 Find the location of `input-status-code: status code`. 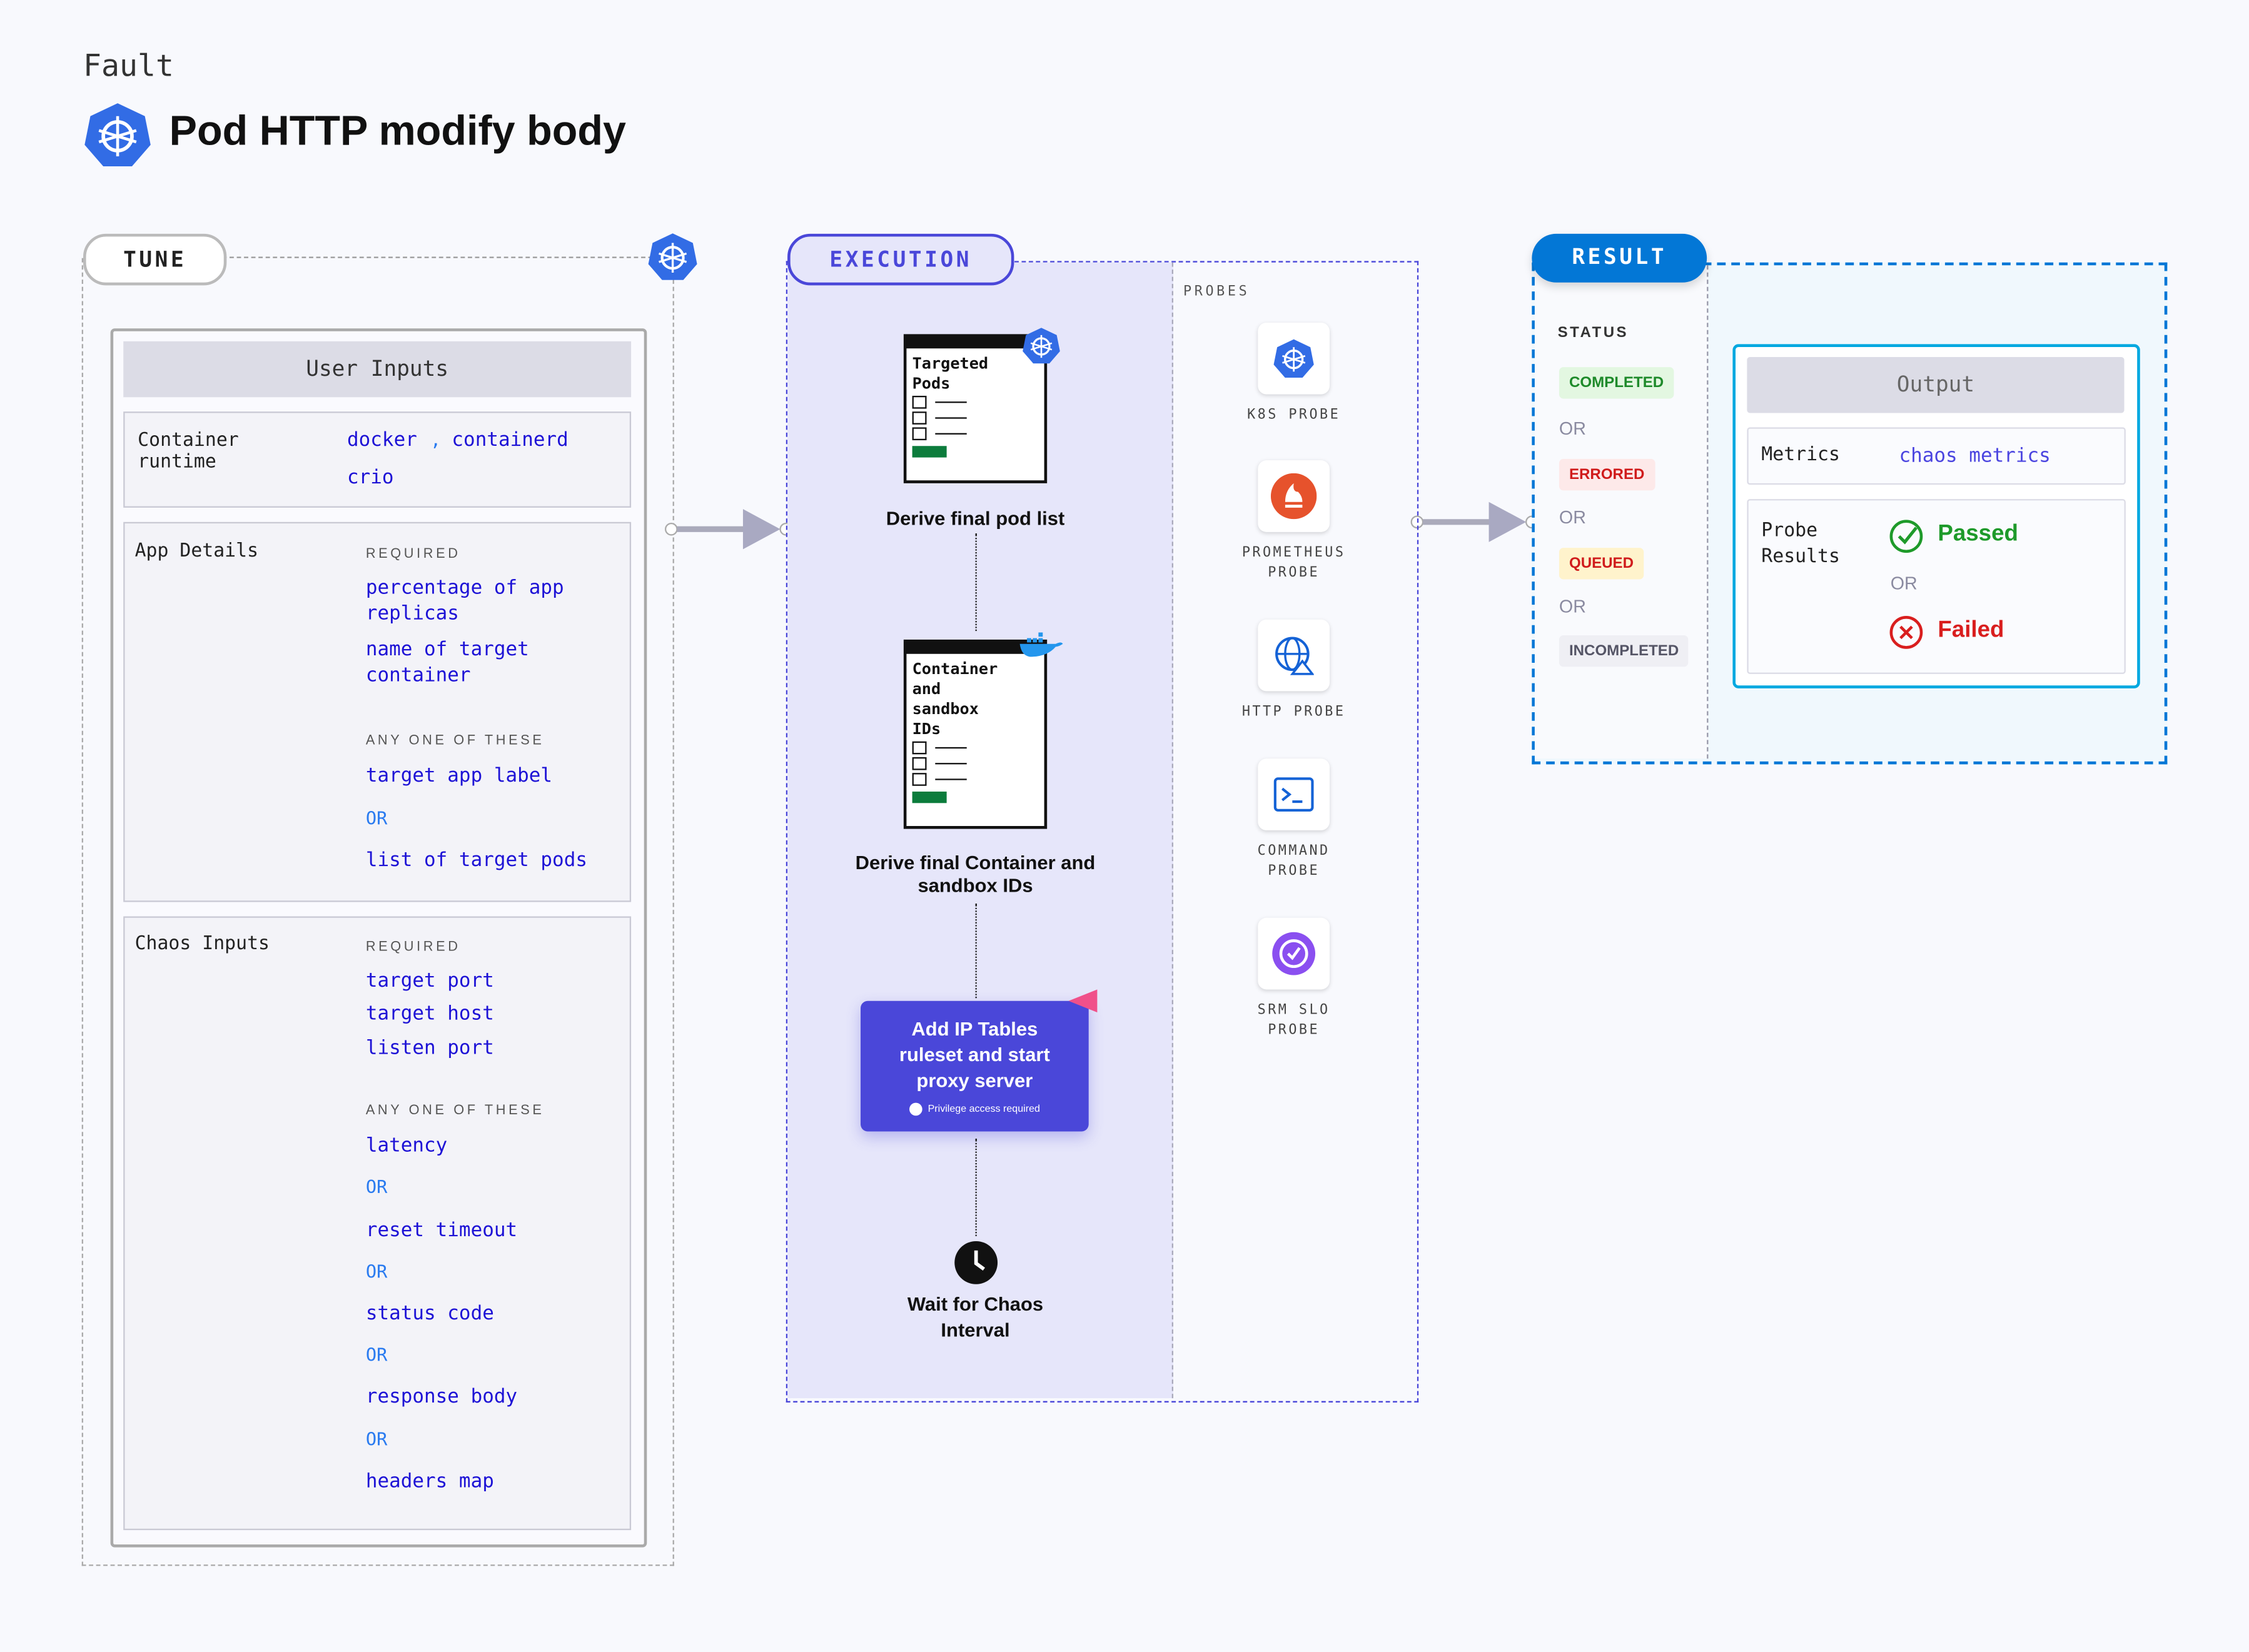

input-status-code: status code is located at coordinates (429, 1314).